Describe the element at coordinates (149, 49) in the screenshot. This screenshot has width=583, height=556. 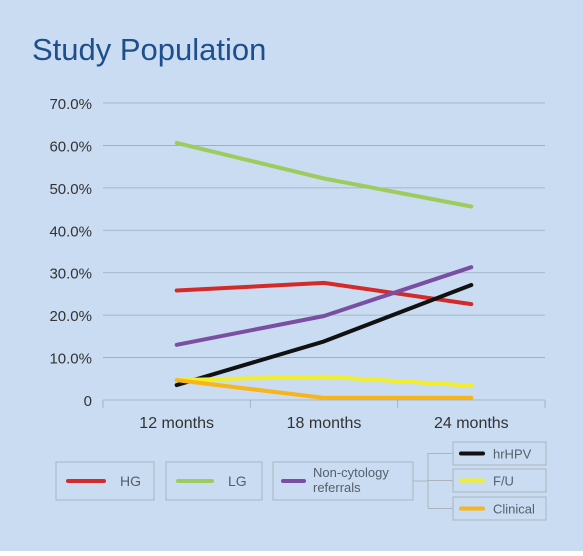
I see `chart-title: Study Population` at that location.